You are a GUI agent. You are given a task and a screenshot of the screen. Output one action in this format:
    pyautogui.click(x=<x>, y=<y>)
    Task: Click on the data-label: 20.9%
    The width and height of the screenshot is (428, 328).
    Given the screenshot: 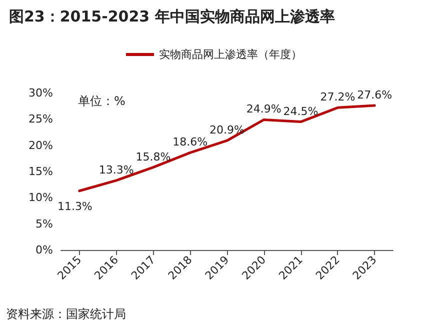 What is the action you would take?
    pyautogui.click(x=227, y=130)
    